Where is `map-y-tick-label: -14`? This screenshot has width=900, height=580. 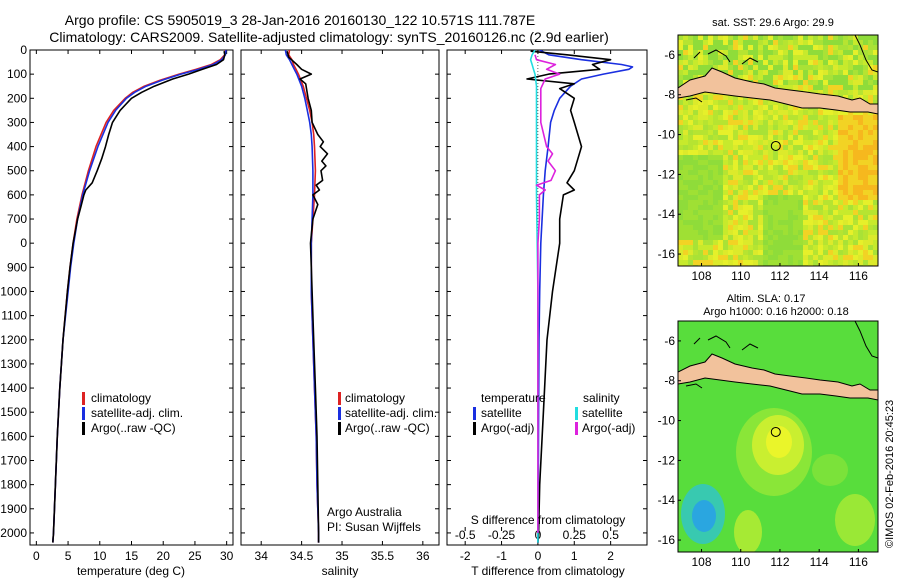
map-y-tick-label: -14 is located at coordinates (667, 500).